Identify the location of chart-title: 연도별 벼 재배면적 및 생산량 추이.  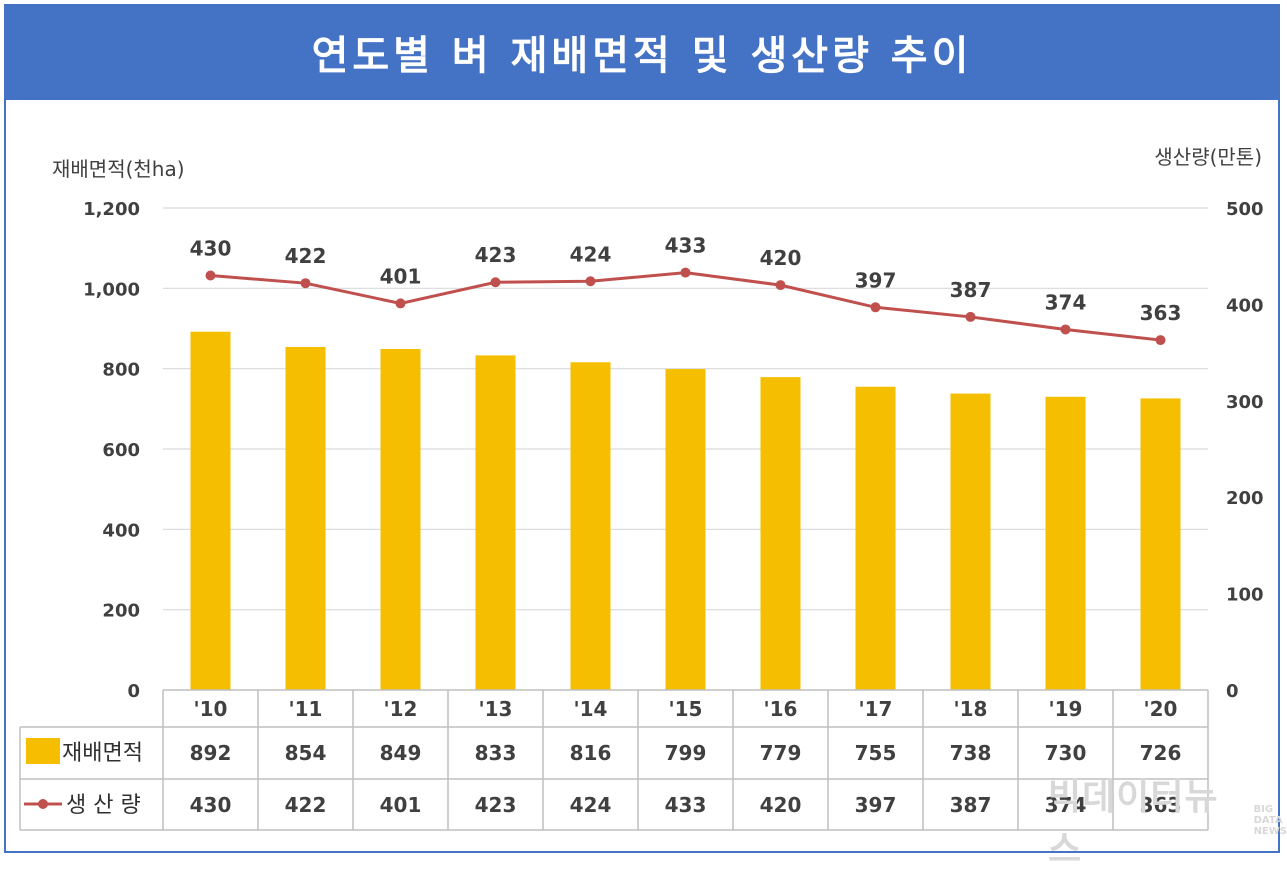
(642, 56).